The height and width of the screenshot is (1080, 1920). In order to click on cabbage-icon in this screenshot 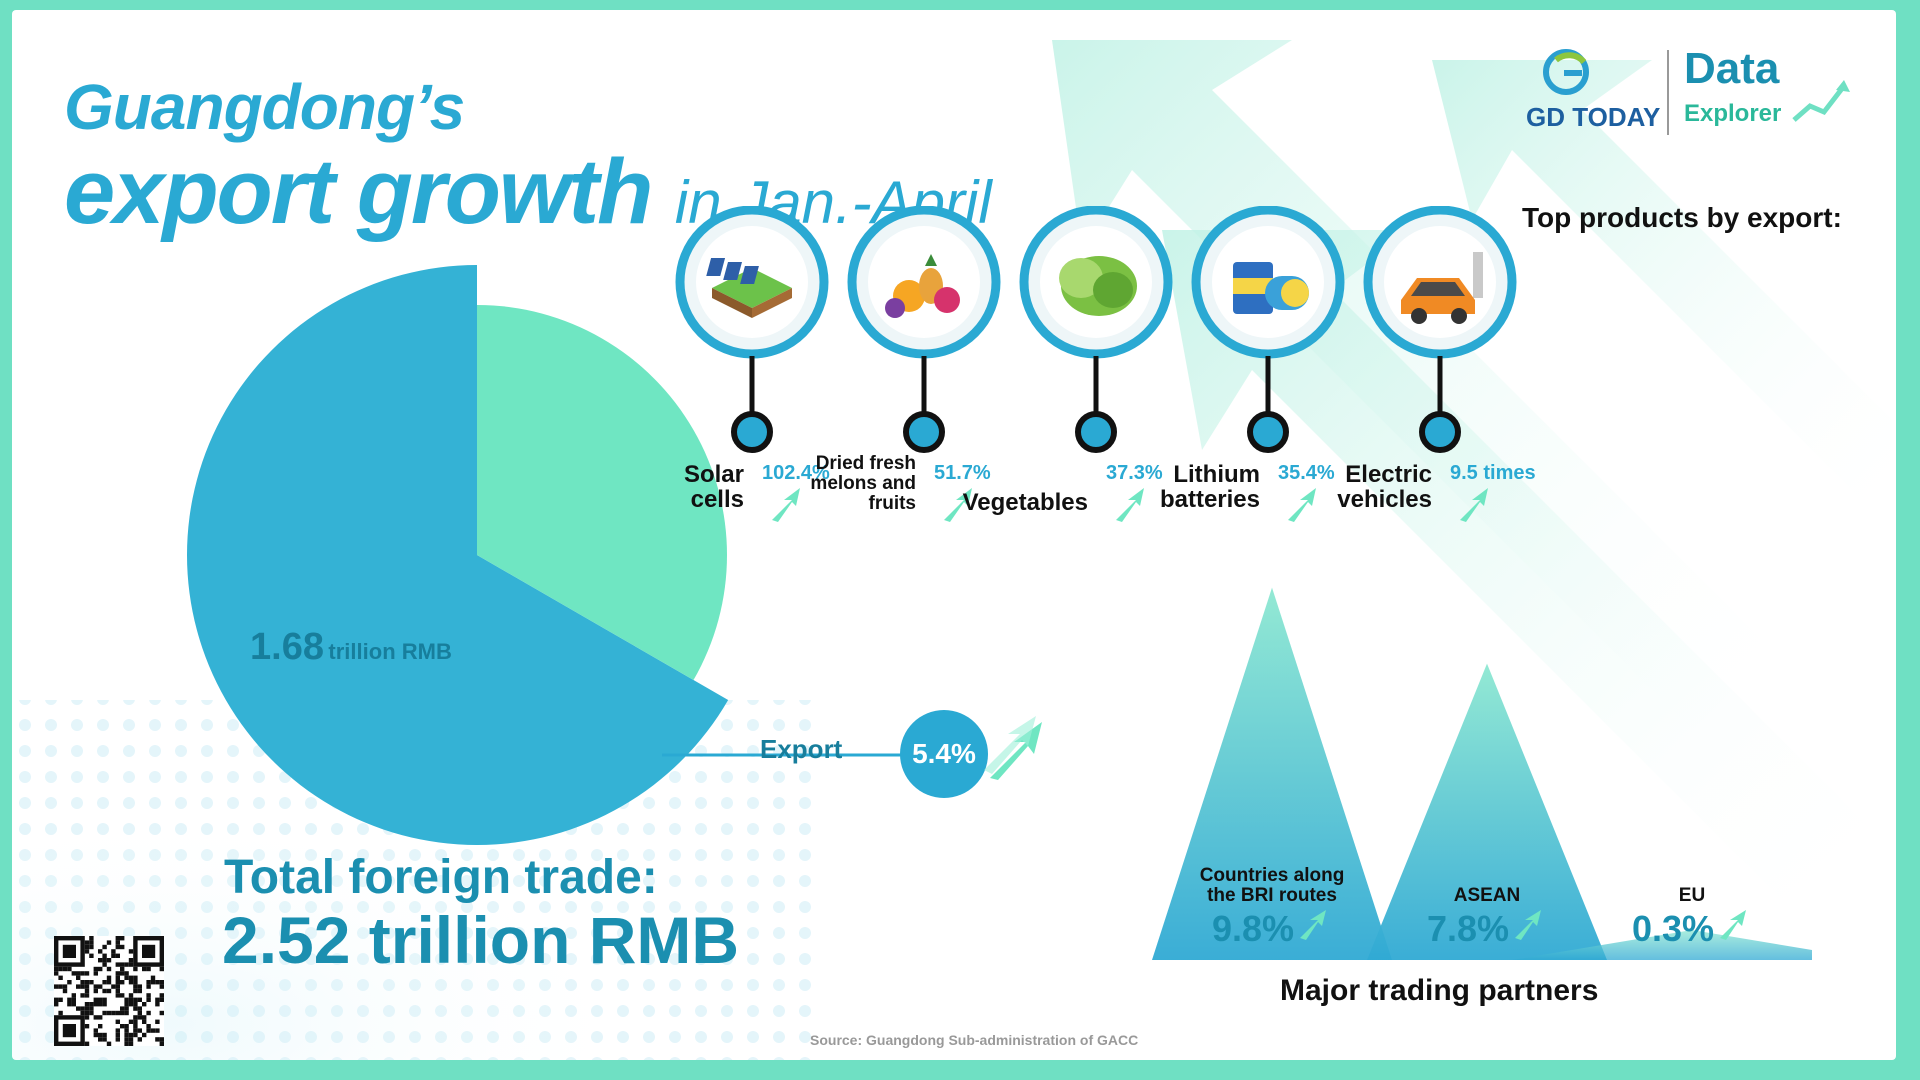, I will do `click(1096, 329)`.